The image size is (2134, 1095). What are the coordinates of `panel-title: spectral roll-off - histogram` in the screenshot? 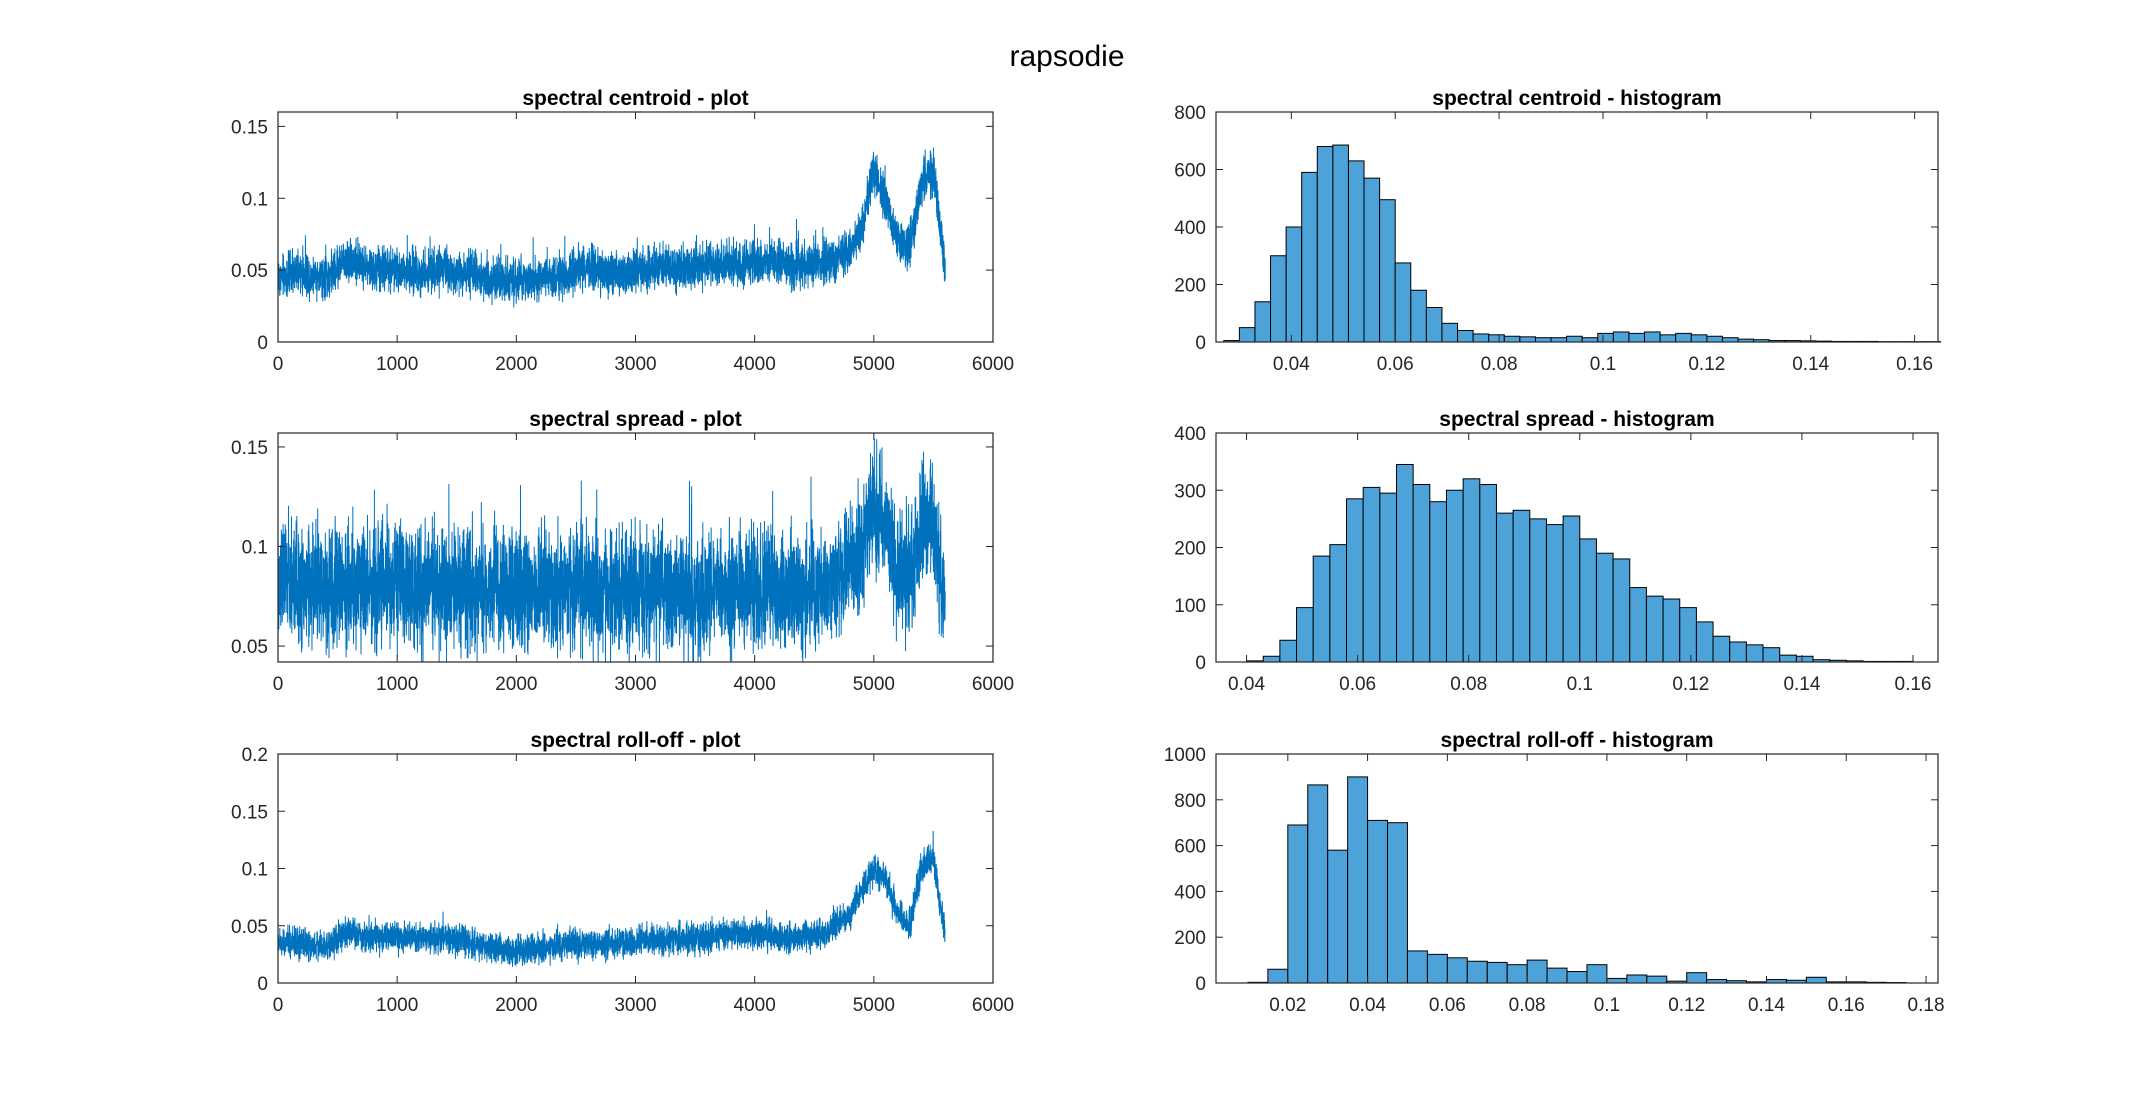 It's located at (1576, 740).